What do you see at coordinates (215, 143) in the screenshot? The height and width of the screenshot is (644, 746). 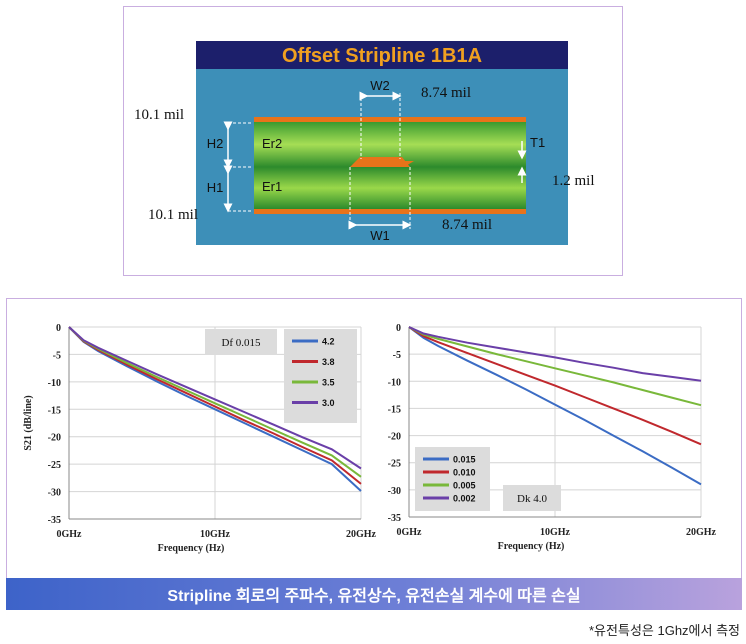 I see `h2-label: H2` at bounding box center [215, 143].